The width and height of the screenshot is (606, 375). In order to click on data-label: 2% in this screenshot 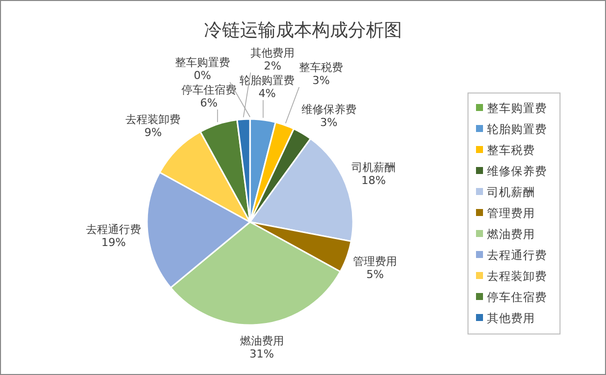, I will do `click(273, 66)`.